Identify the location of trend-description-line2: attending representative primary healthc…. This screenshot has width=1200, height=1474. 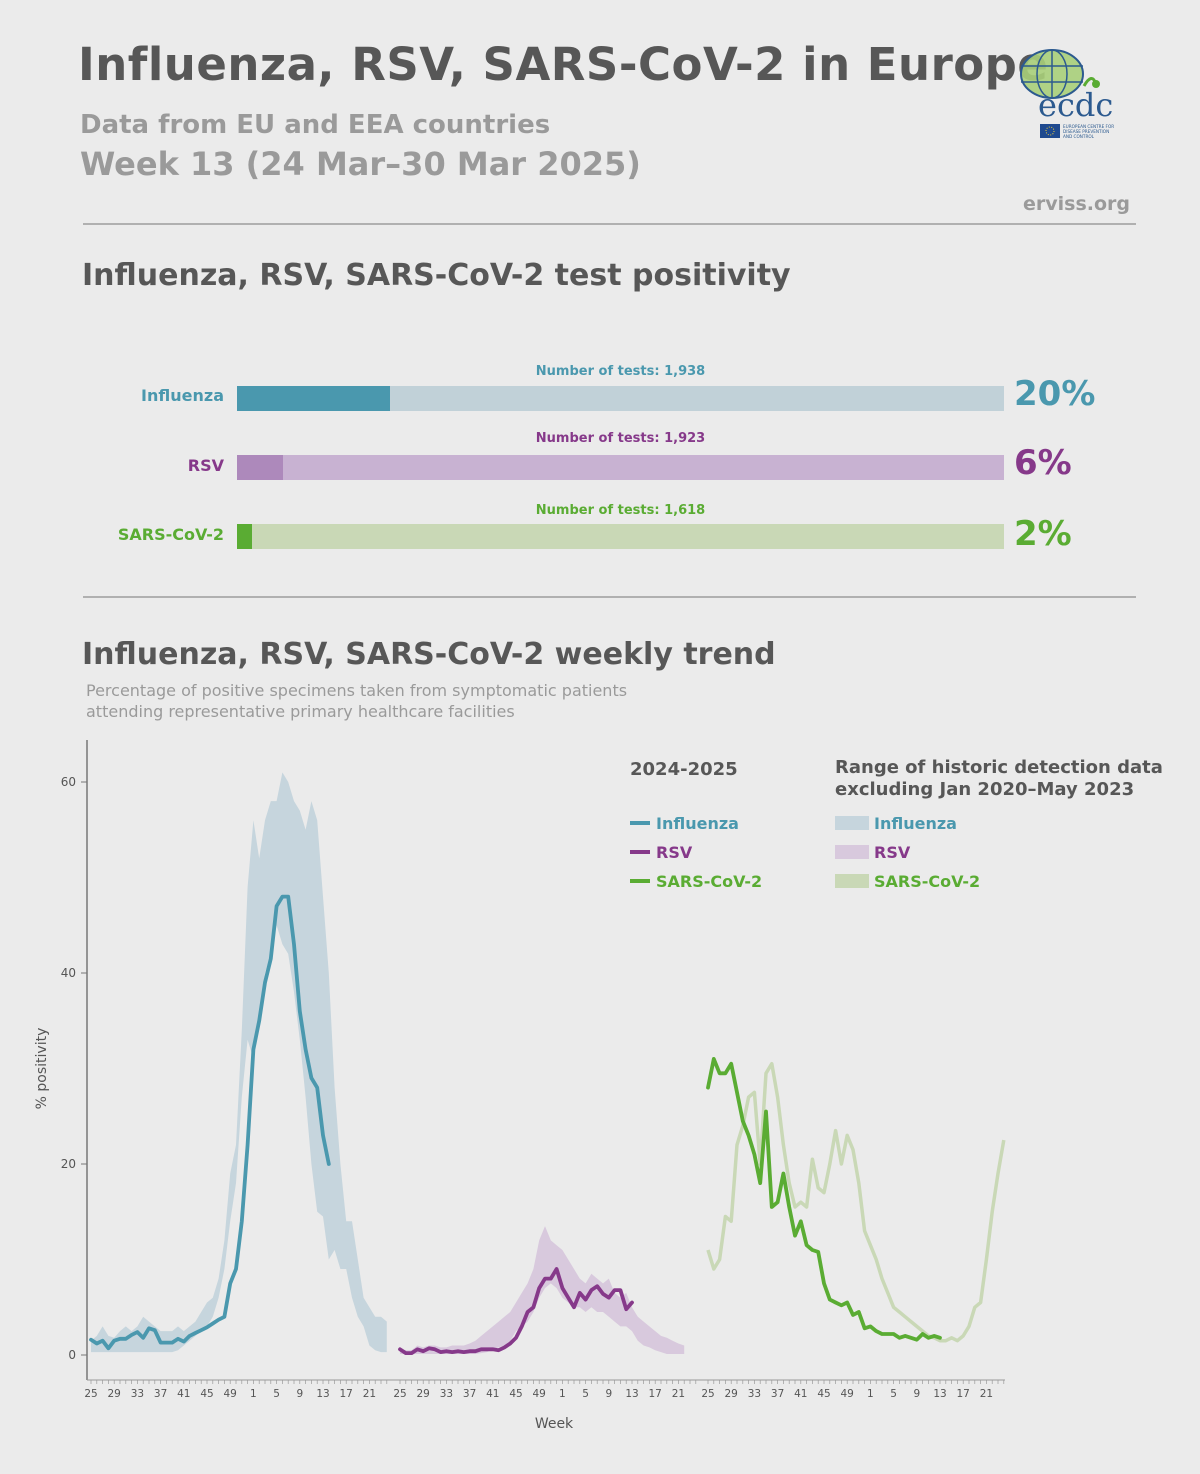
(300, 711).